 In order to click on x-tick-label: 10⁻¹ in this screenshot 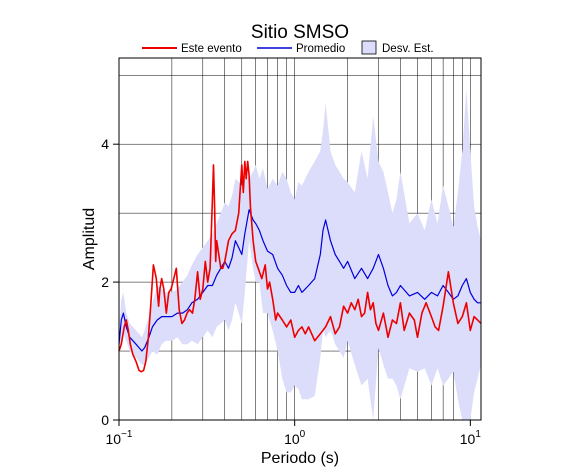, I will do `click(119, 438)`.